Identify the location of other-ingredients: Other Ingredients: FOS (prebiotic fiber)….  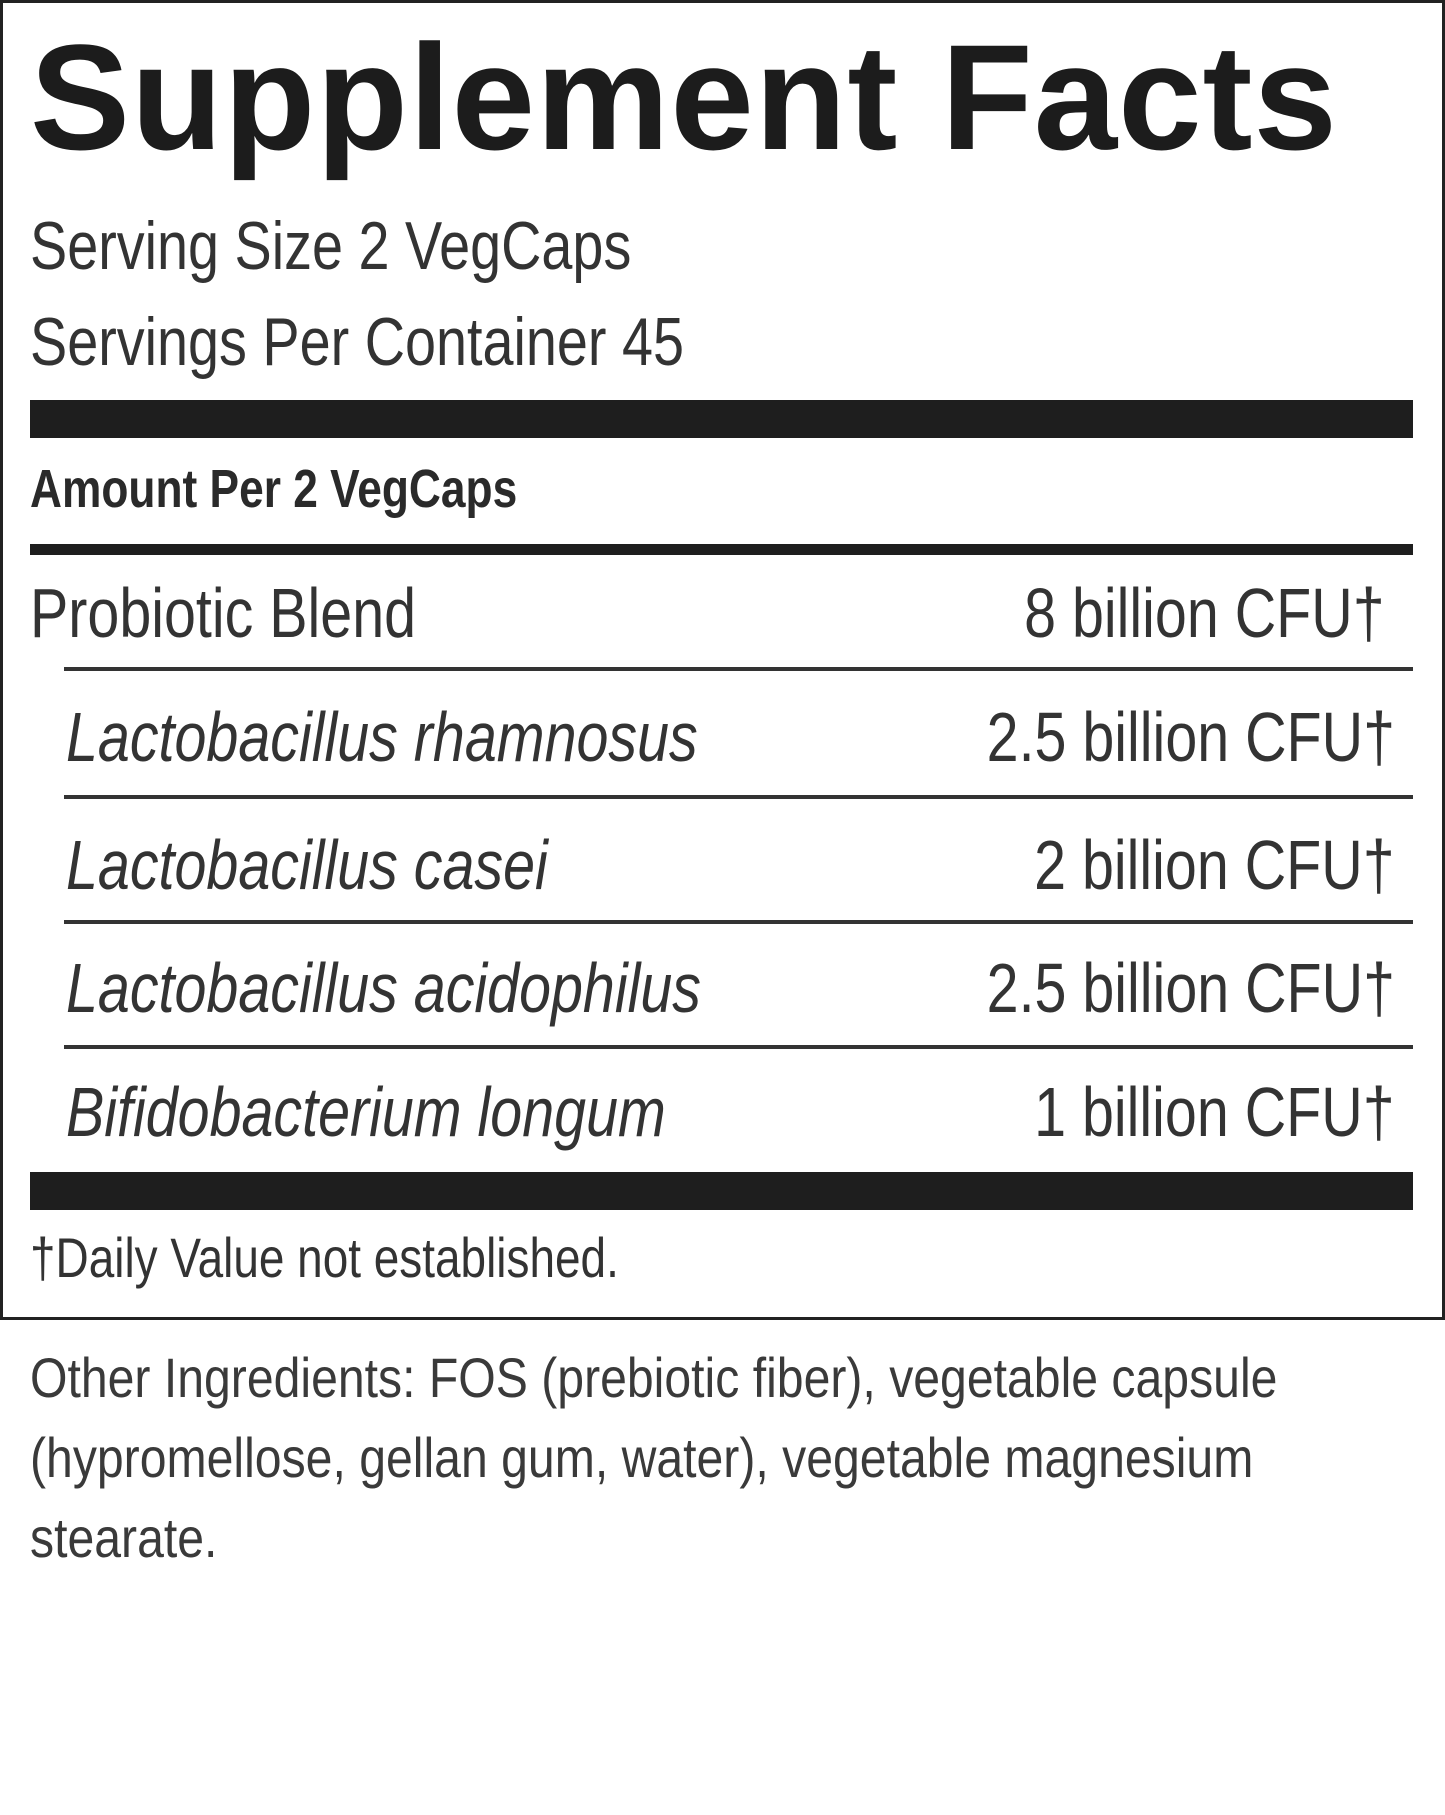
(654, 1457).